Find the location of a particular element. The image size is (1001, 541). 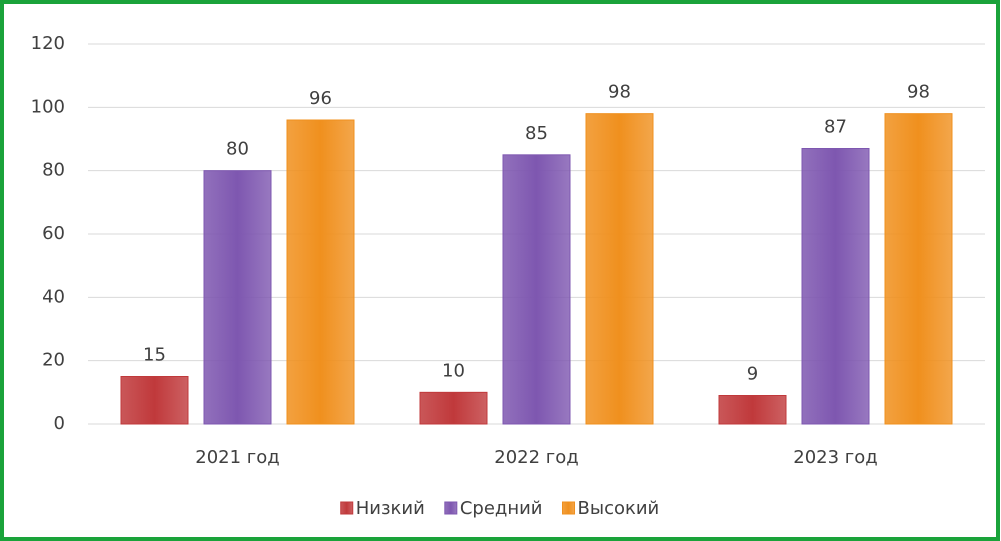

legend-label: Высокий is located at coordinates (619, 508).